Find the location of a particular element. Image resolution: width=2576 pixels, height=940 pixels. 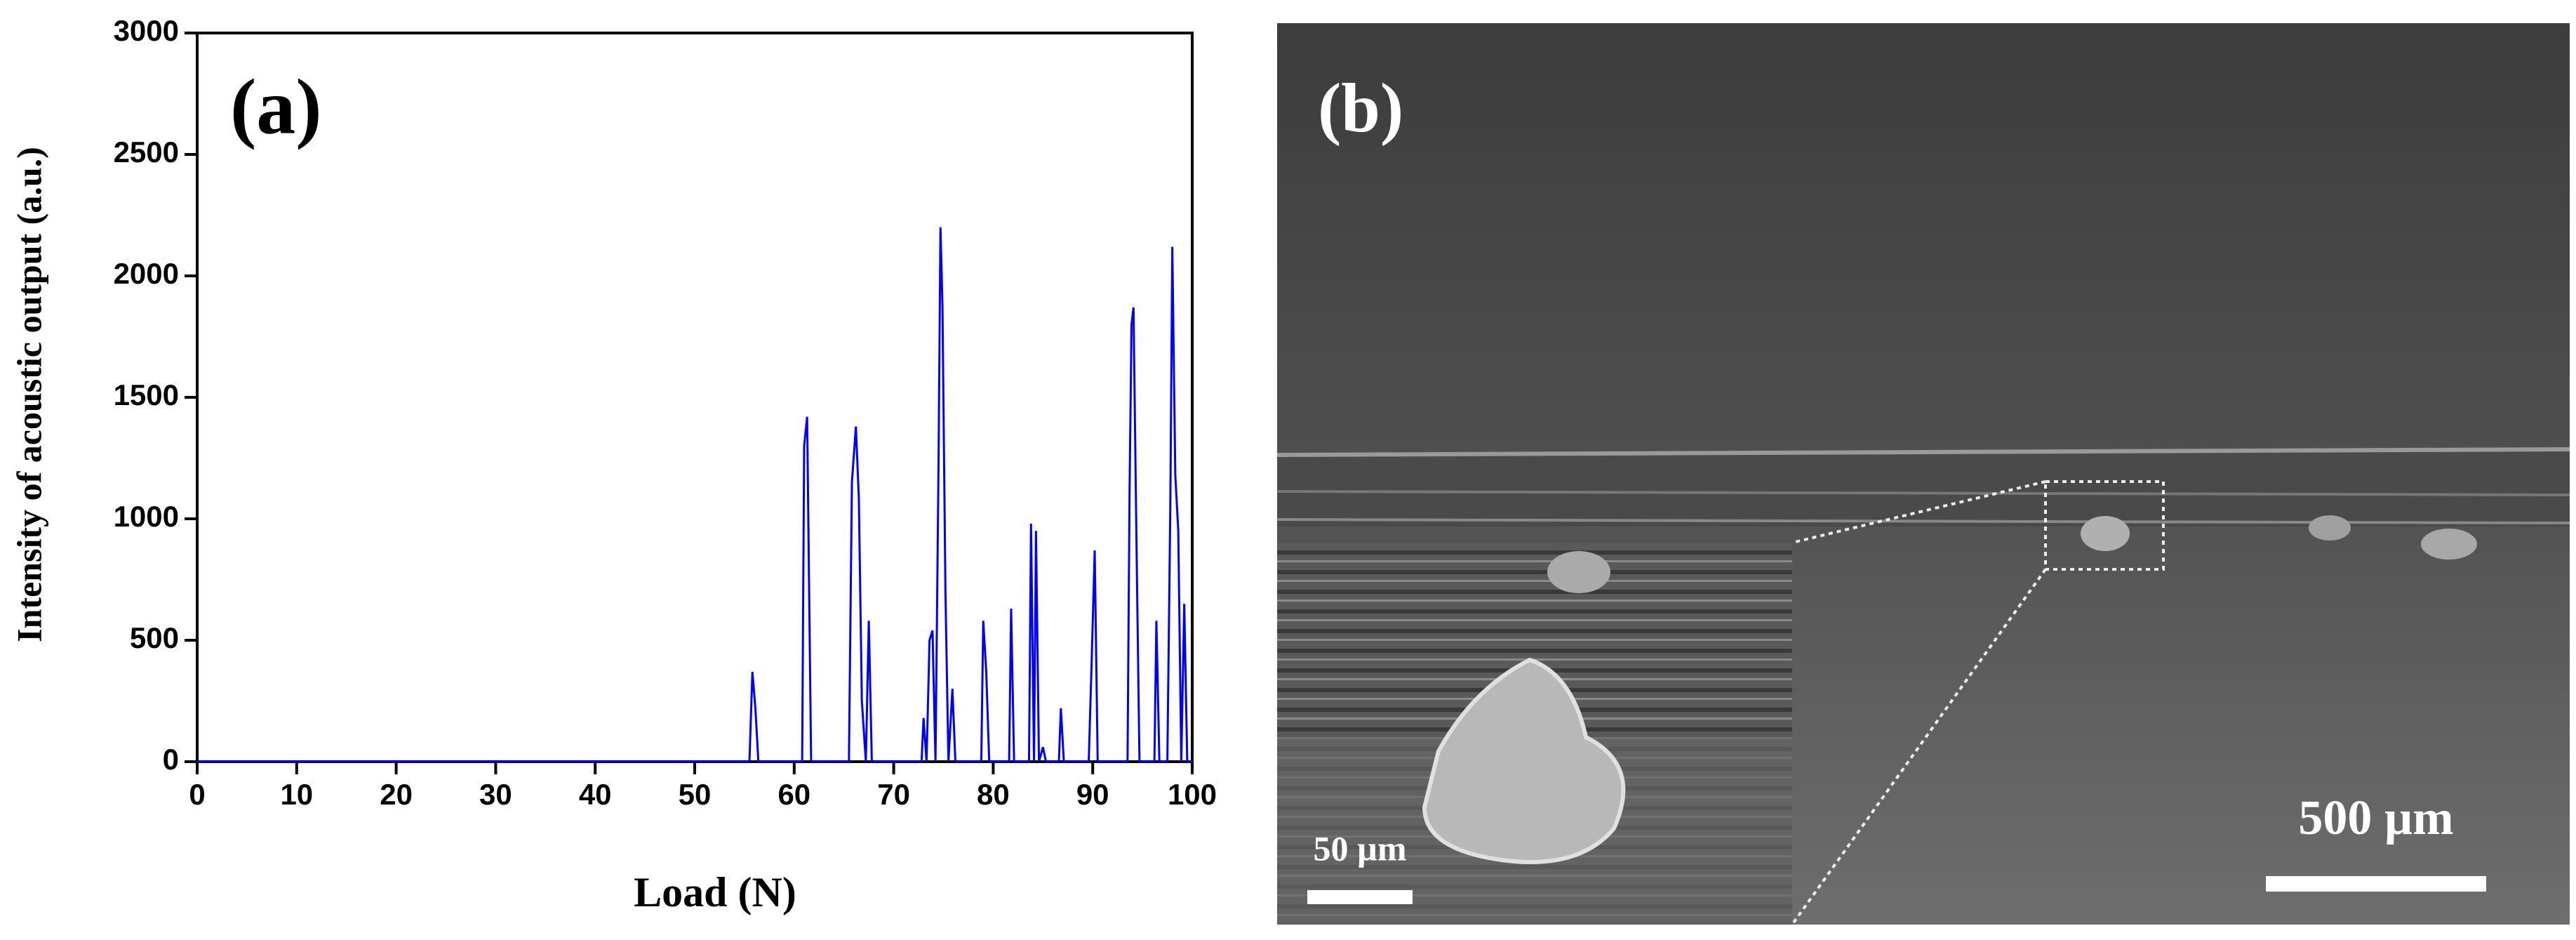

x-tick-label: 60 is located at coordinates (794, 794).